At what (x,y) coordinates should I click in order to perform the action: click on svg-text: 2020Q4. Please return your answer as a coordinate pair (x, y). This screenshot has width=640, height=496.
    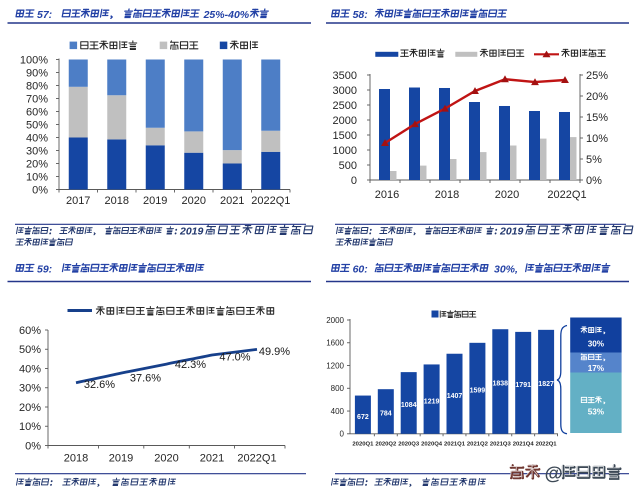
    Looking at the image, I should click on (432, 444).